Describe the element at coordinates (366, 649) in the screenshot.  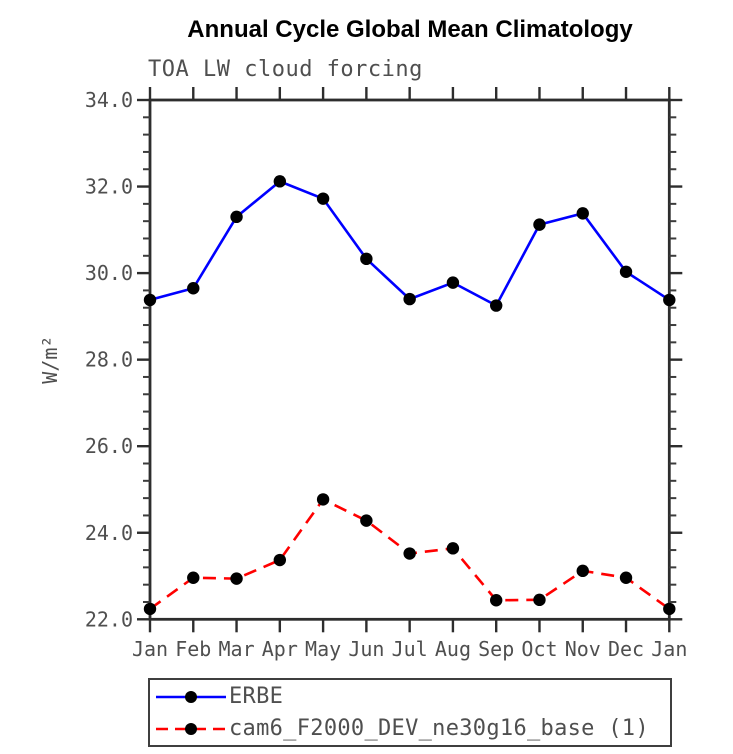
I see `x-tick-label: Jun` at that location.